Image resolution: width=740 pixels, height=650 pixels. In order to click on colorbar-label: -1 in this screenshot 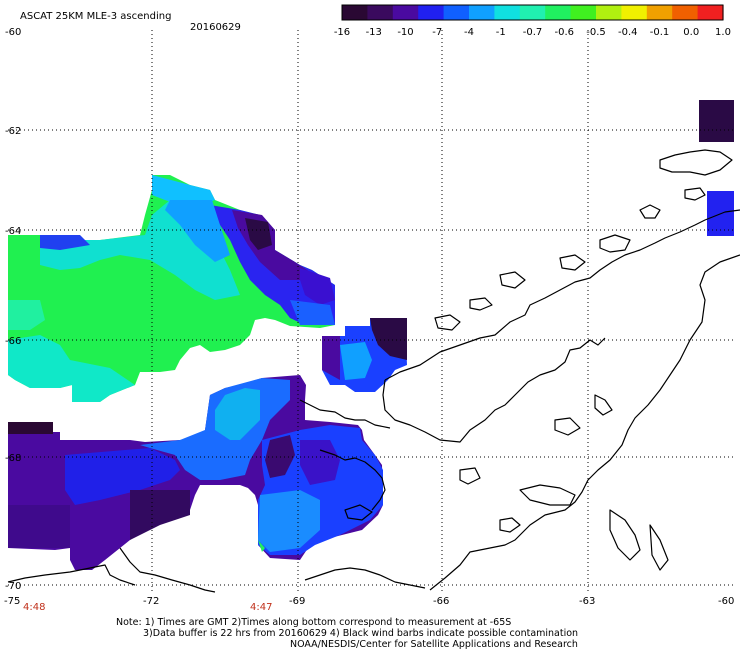, I will do `click(501, 32)`.